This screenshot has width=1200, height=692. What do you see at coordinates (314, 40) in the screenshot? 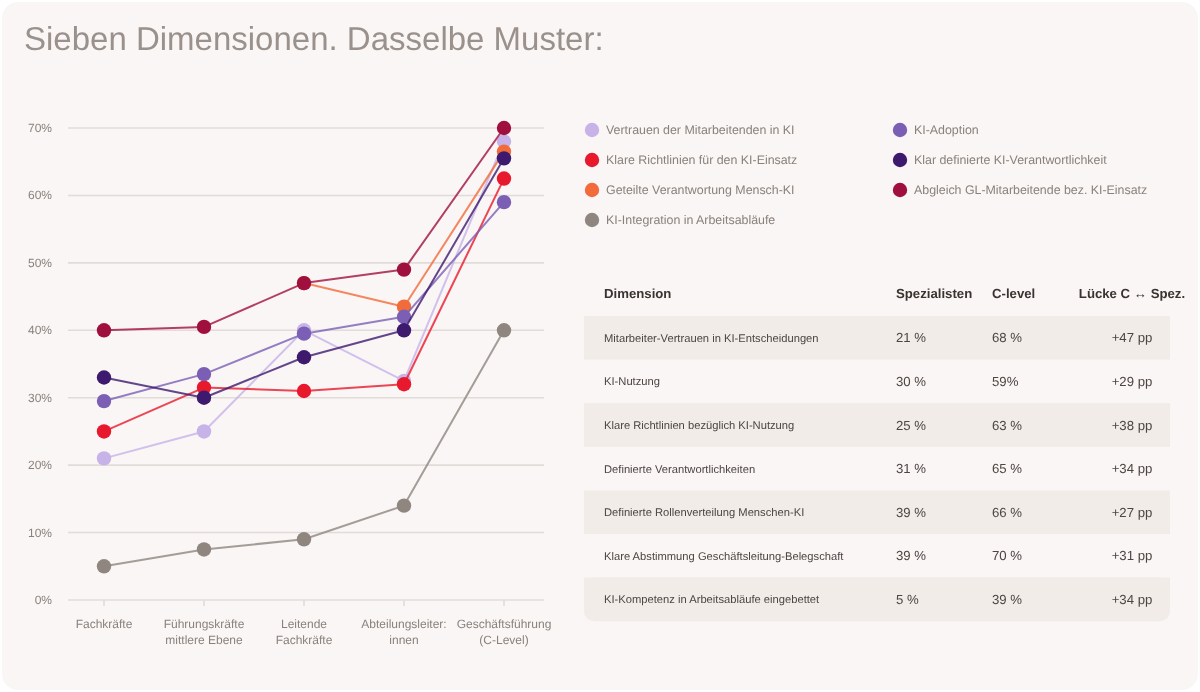
I see `chart-title: Sieben Dimensionen. Dasselbe Muster:` at bounding box center [314, 40].